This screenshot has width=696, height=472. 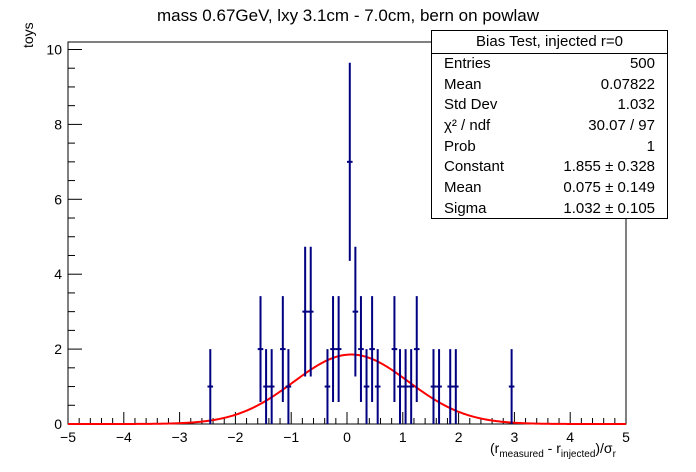 What do you see at coordinates (549, 105) in the screenshot?
I see `stats-row: Std Dev 1.032` at bounding box center [549, 105].